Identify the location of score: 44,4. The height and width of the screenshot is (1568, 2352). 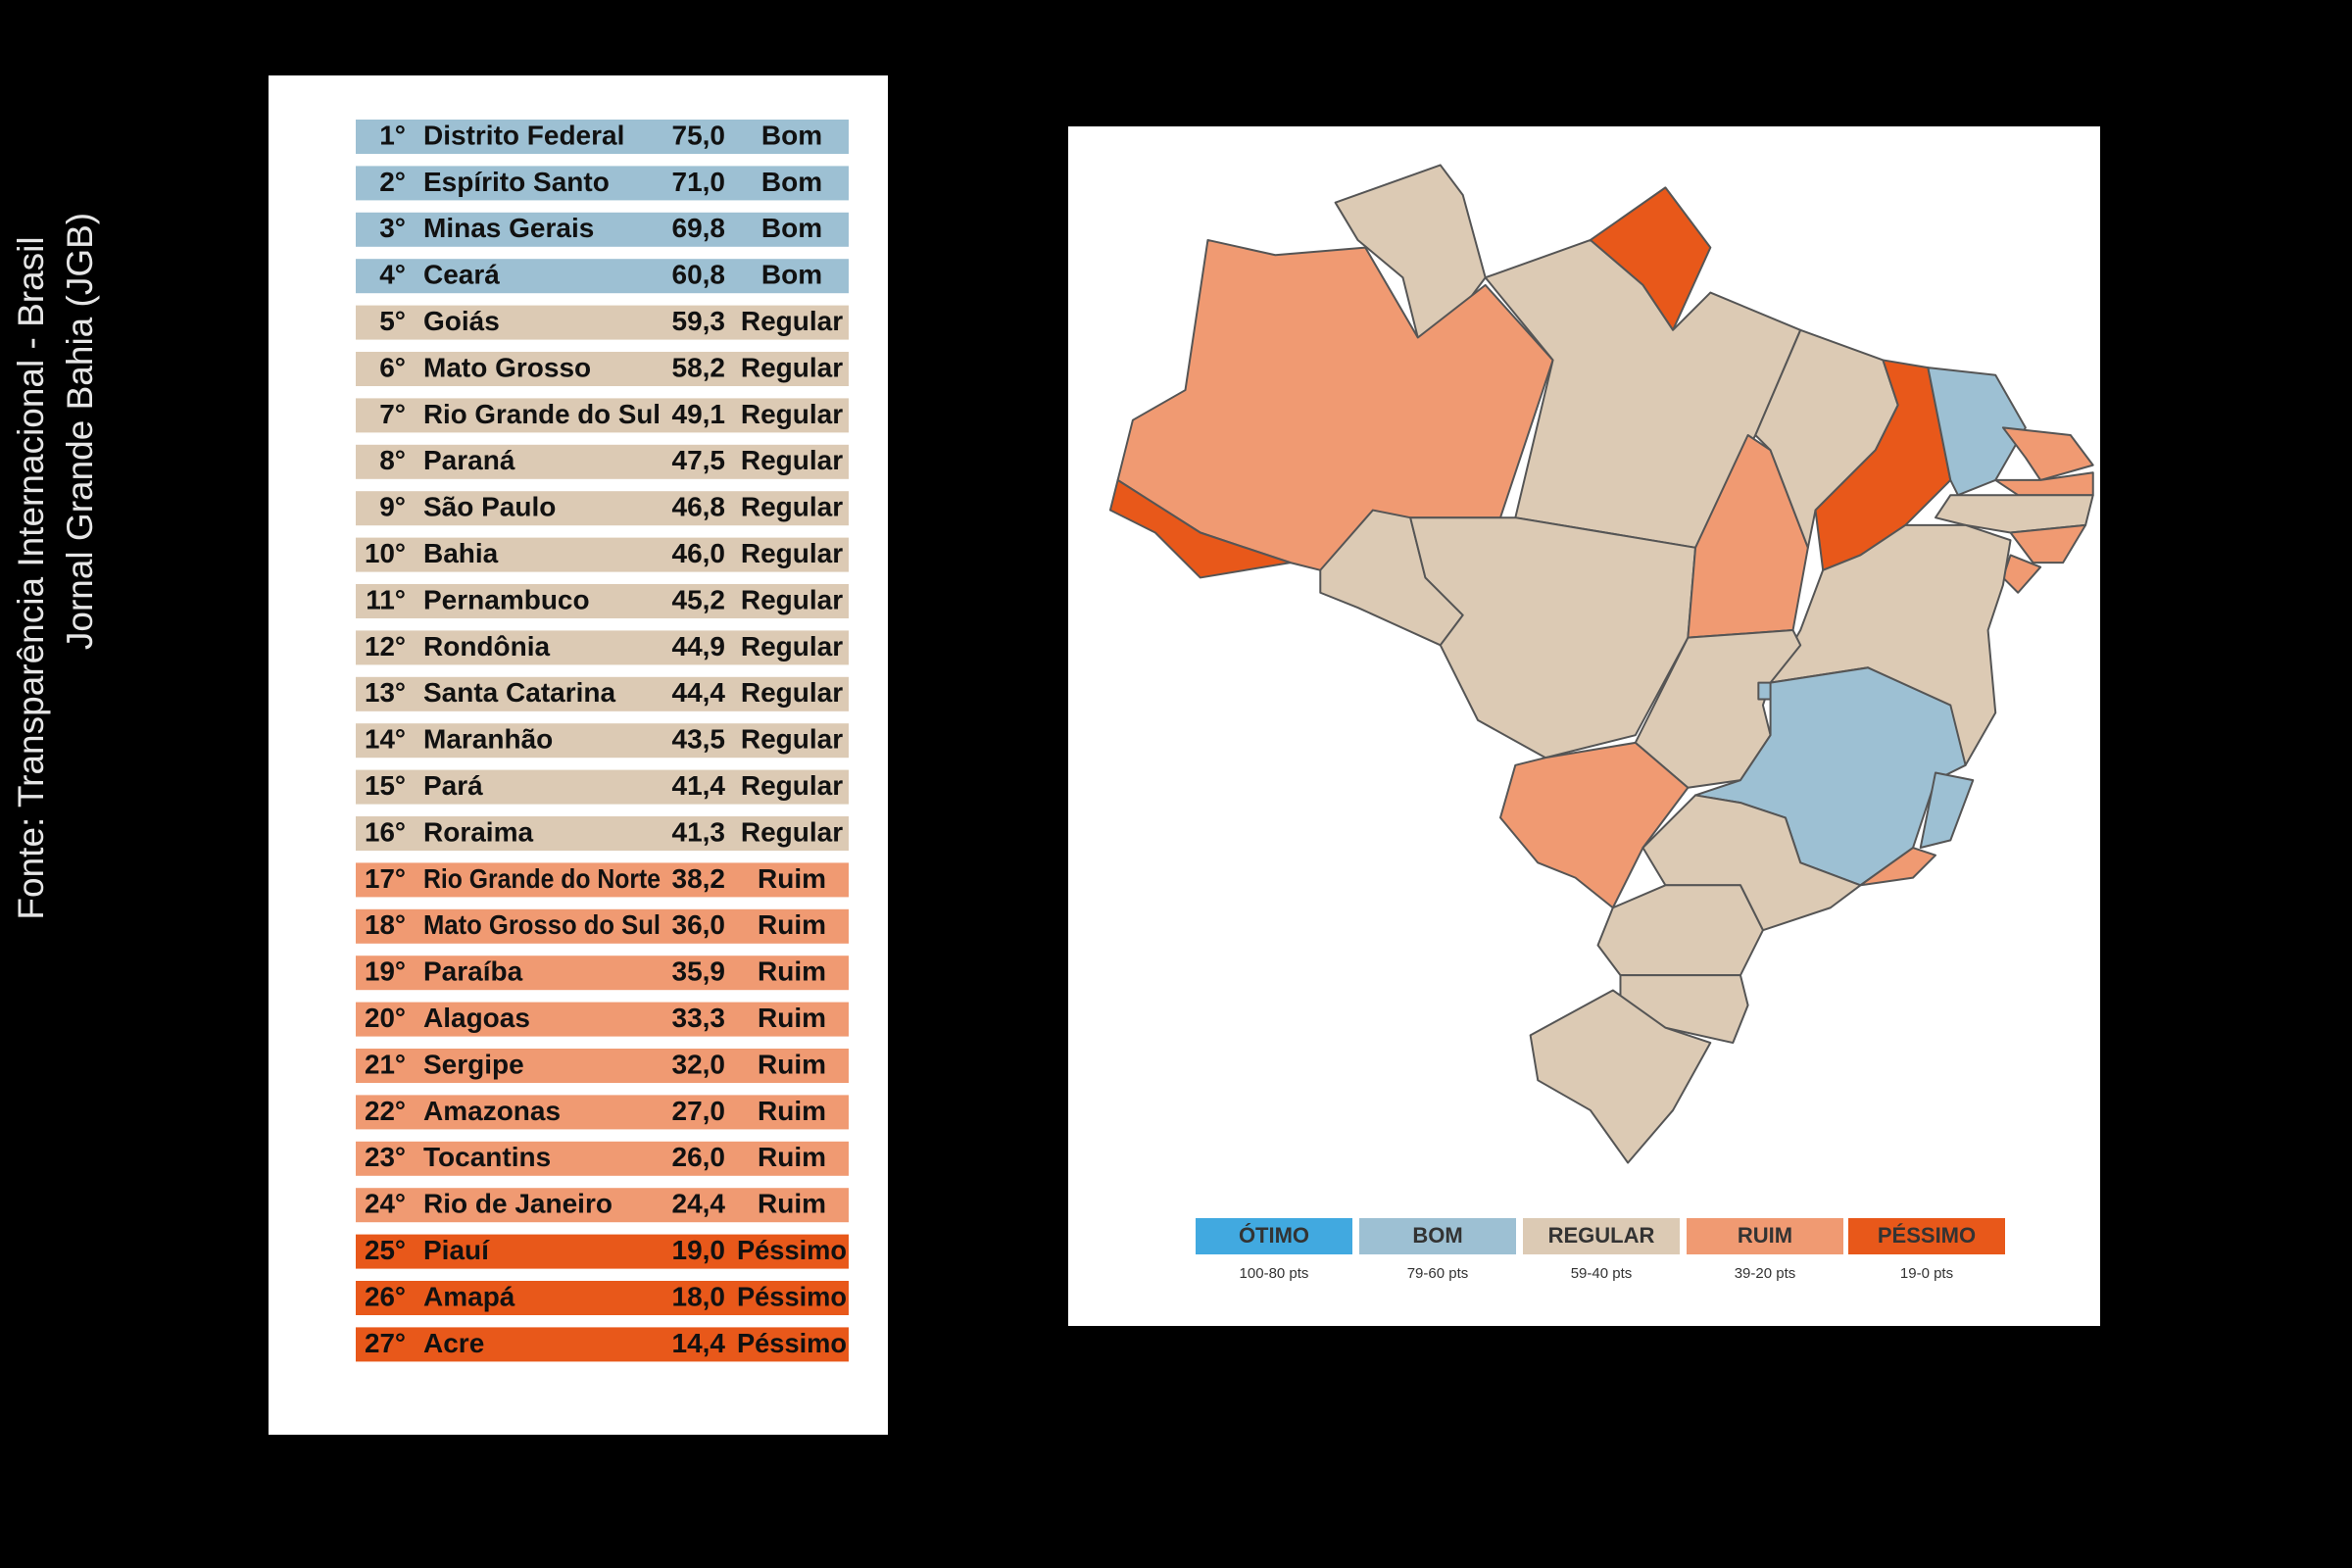
(699, 692).